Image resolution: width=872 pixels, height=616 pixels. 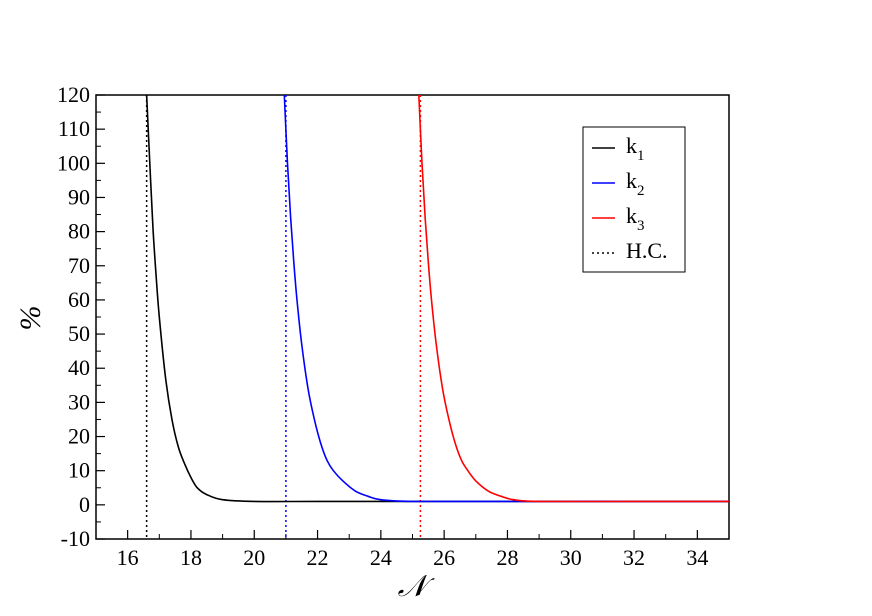 What do you see at coordinates (79, 401) in the screenshot?
I see `y-tick-label: 30` at bounding box center [79, 401].